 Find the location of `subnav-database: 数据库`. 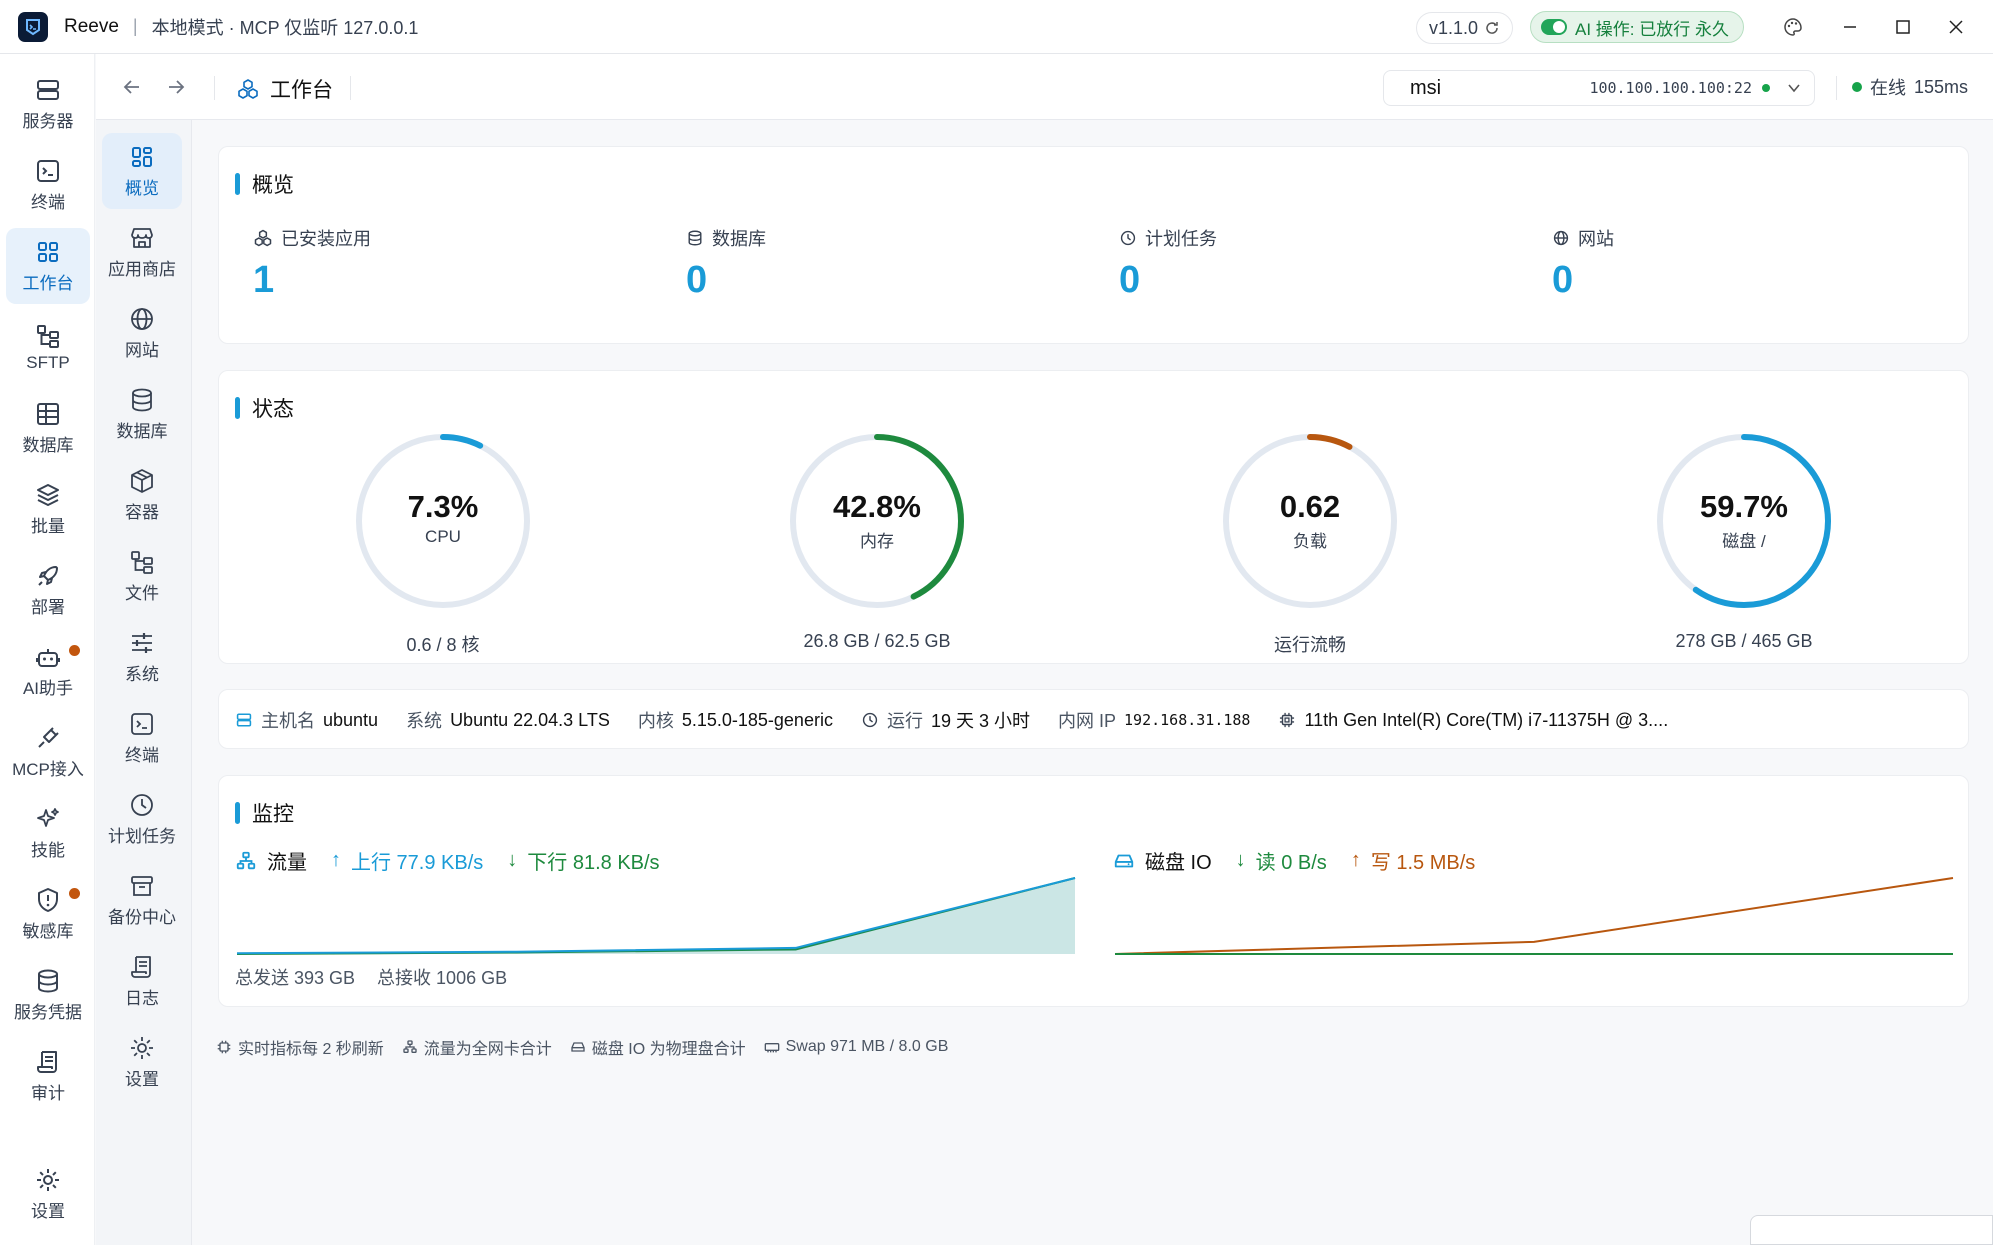

subnav-database: 数据库 is located at coordinates (142, 414).